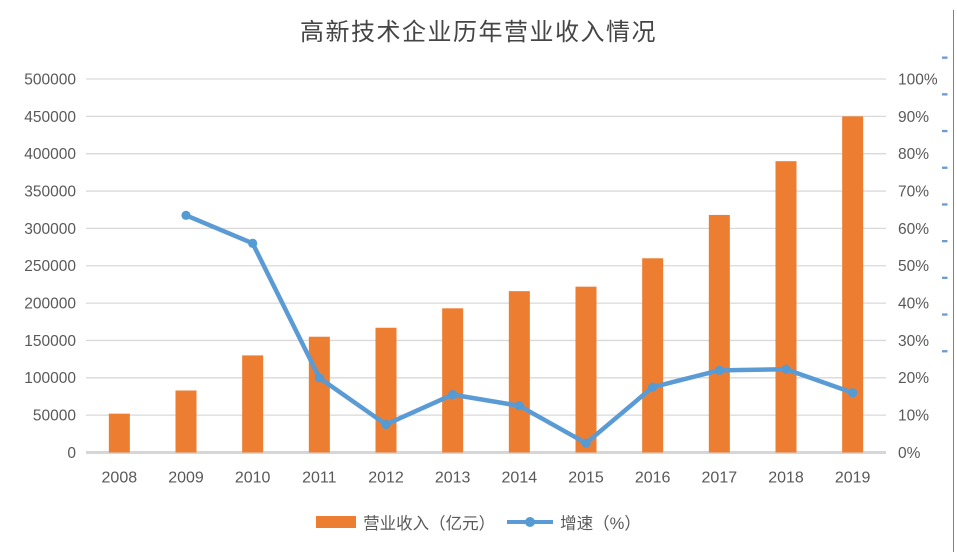 The width and height of the screenshot is (957, 552). I want to click on growth-marker-2012, so click(386, 424).